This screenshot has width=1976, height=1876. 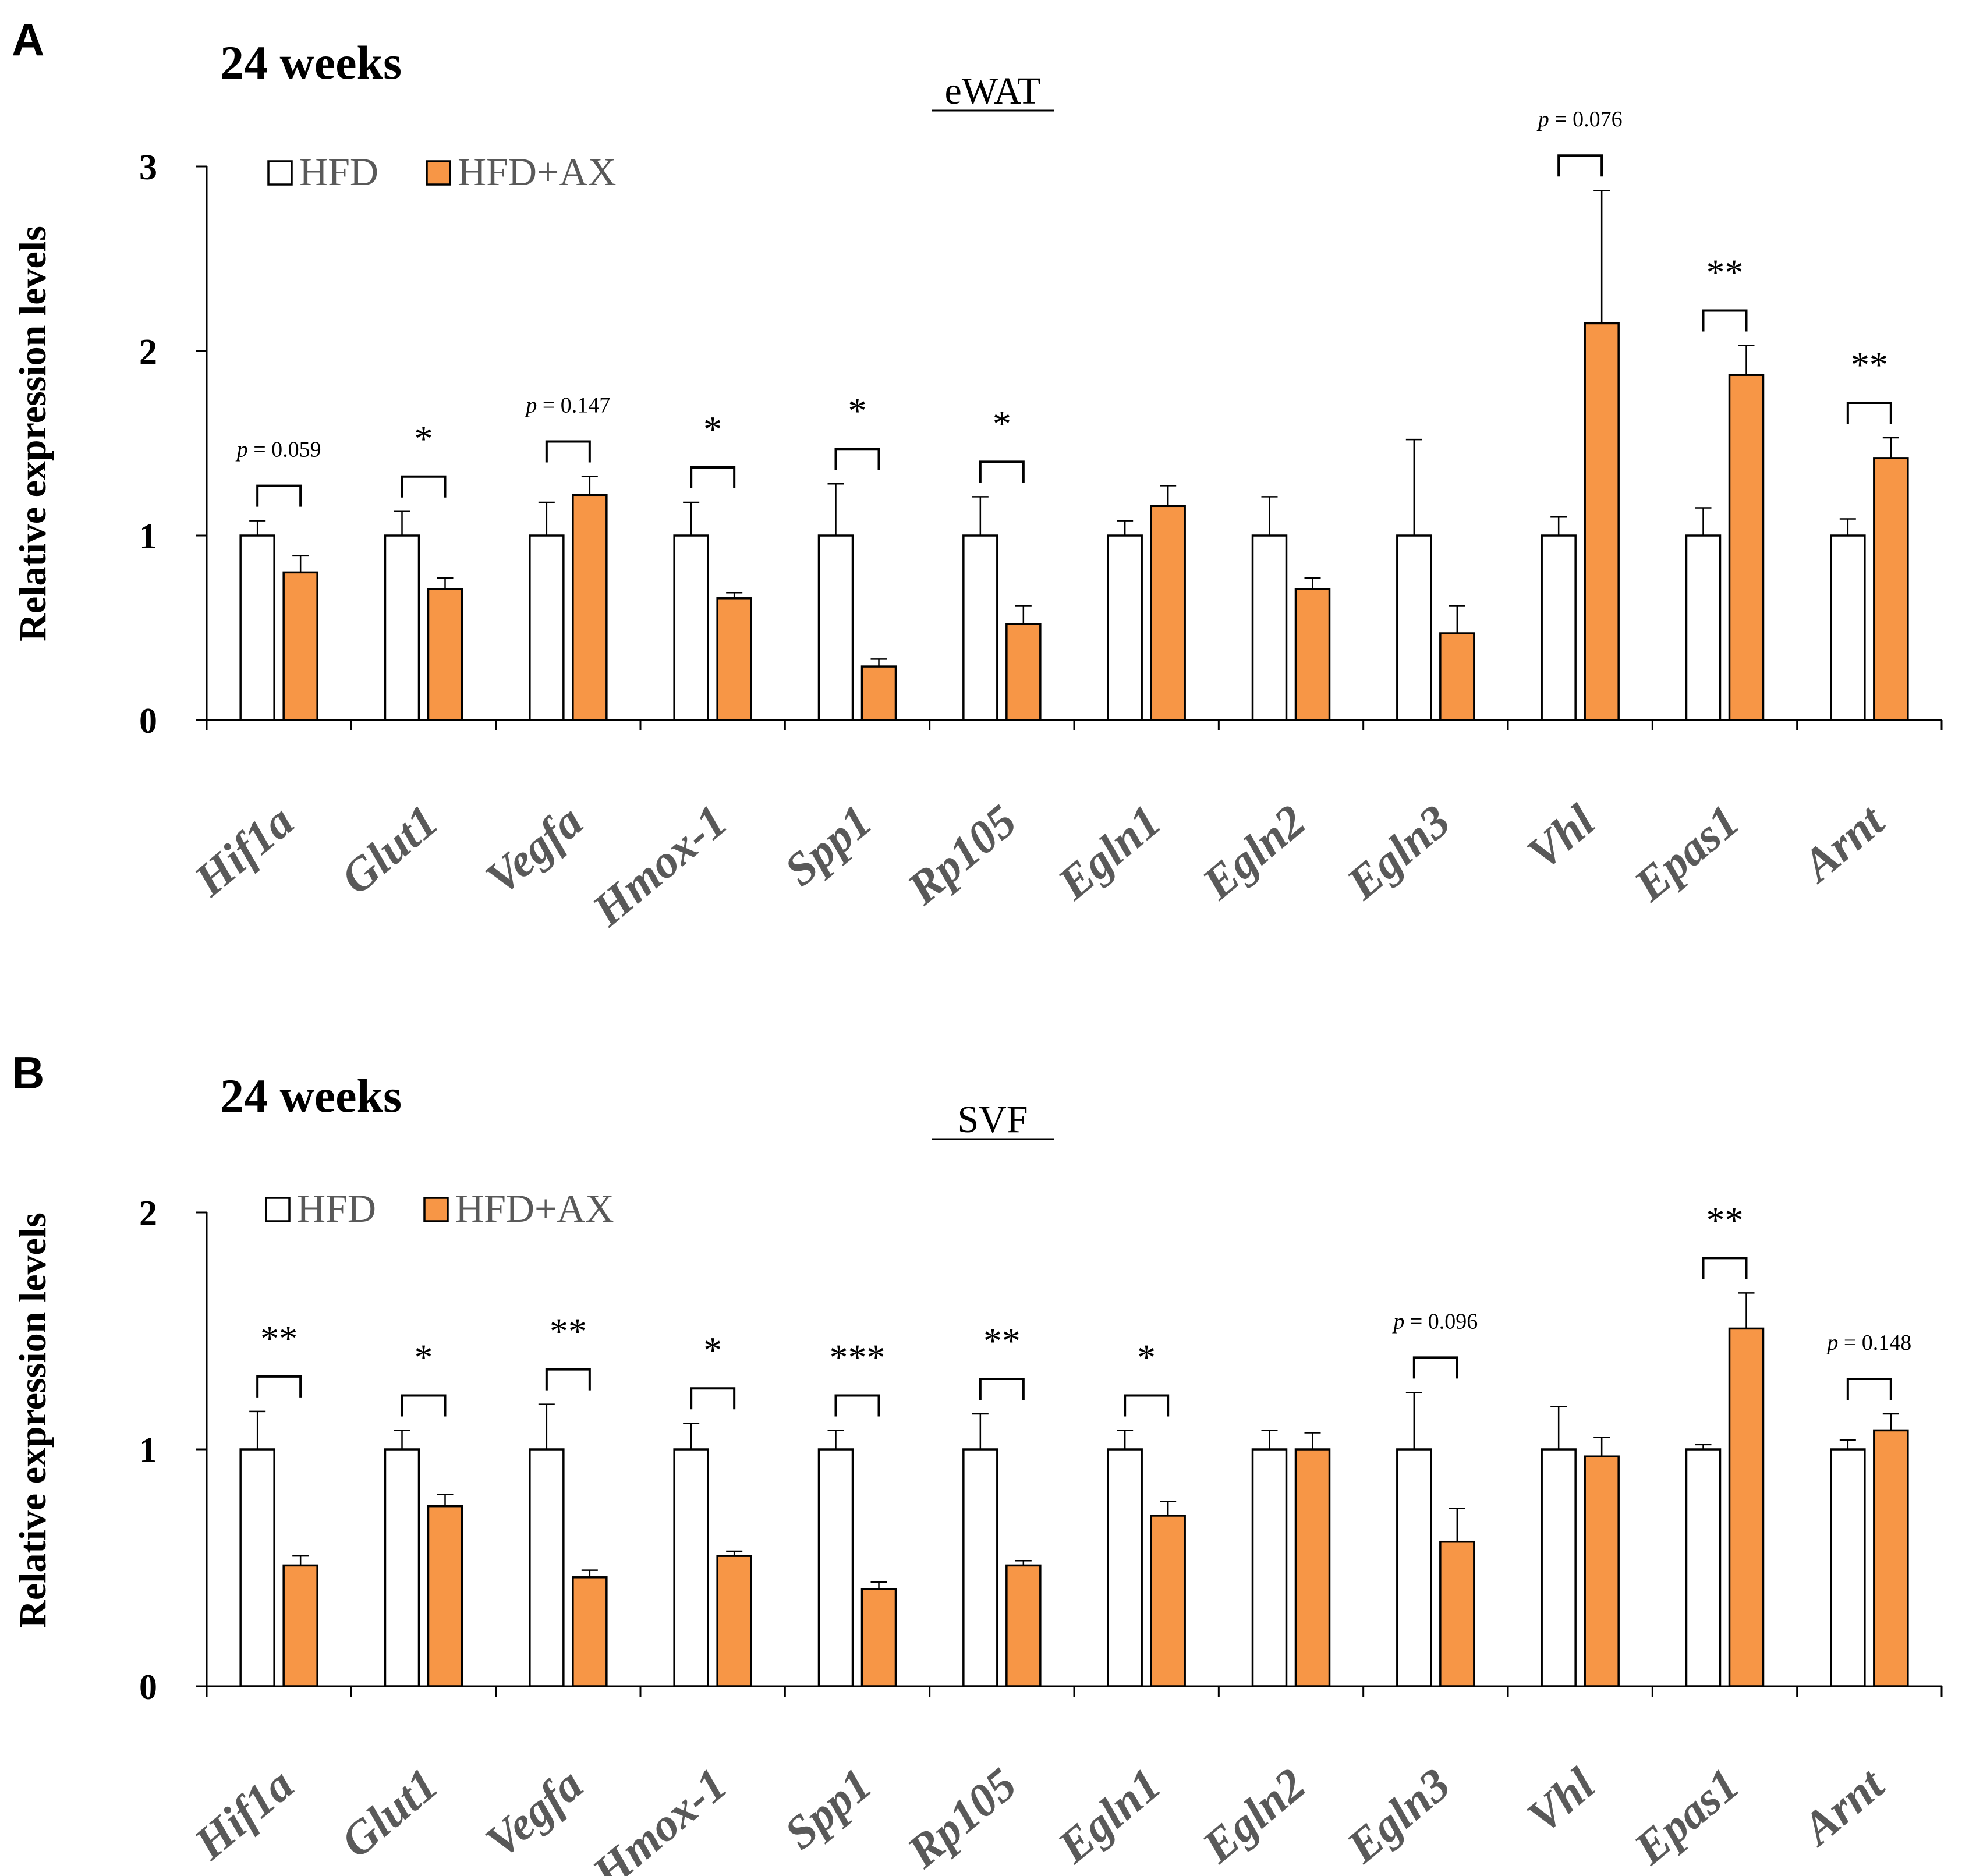 I want to click on panel-a-letter: A, so click(x=28, y=39).